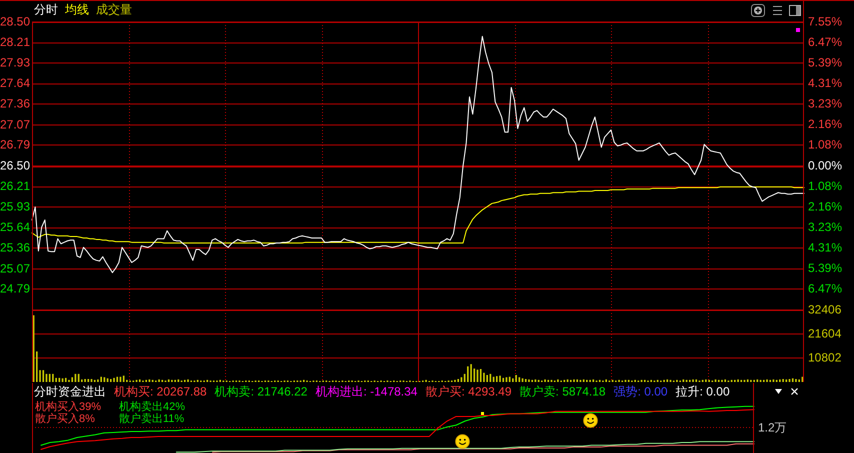 Image resolution: width=854 pixels, height=453 pixels. What do you see at coordinates (15, 247) in the screenshot?
I see `y-tick-label: 25.36` at bounding box center [15, 247].